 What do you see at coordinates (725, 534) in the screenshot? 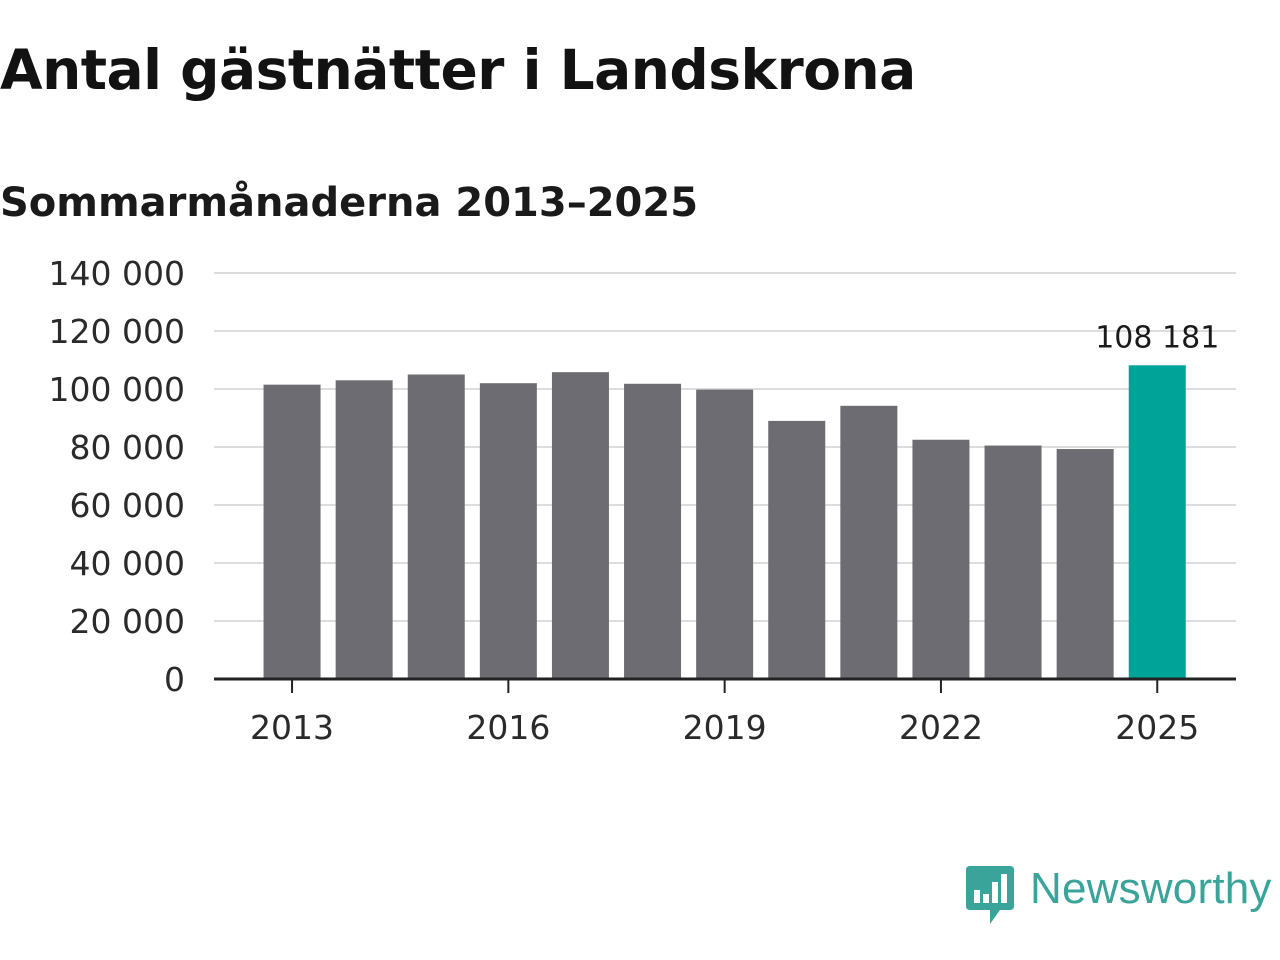
I see `bar-2019` at bounding box center [725, 534].